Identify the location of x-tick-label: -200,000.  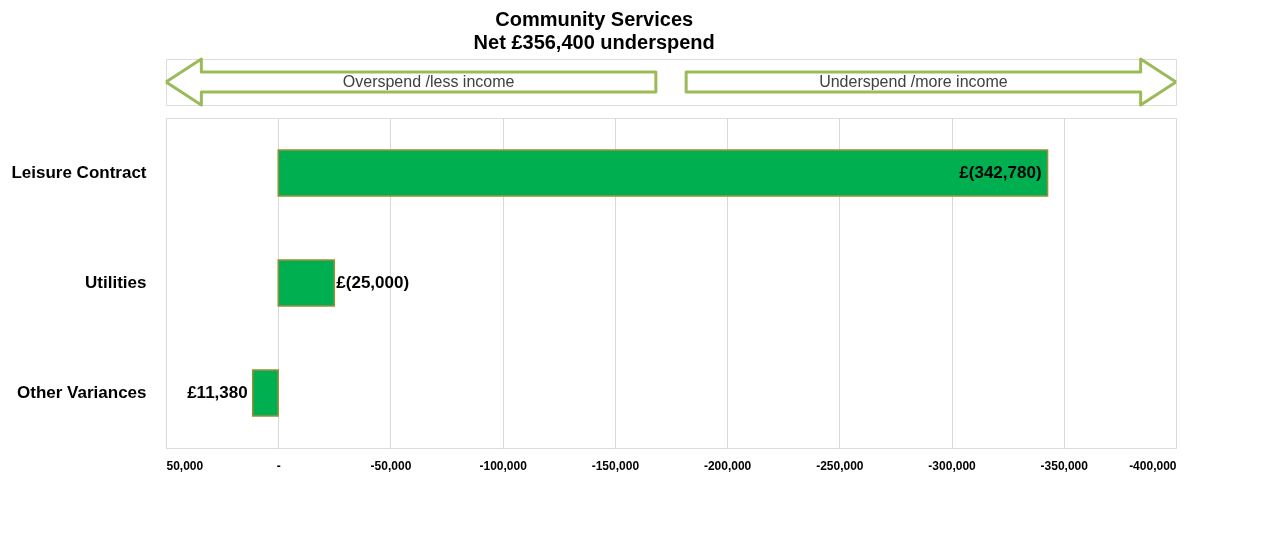
(727, 465).